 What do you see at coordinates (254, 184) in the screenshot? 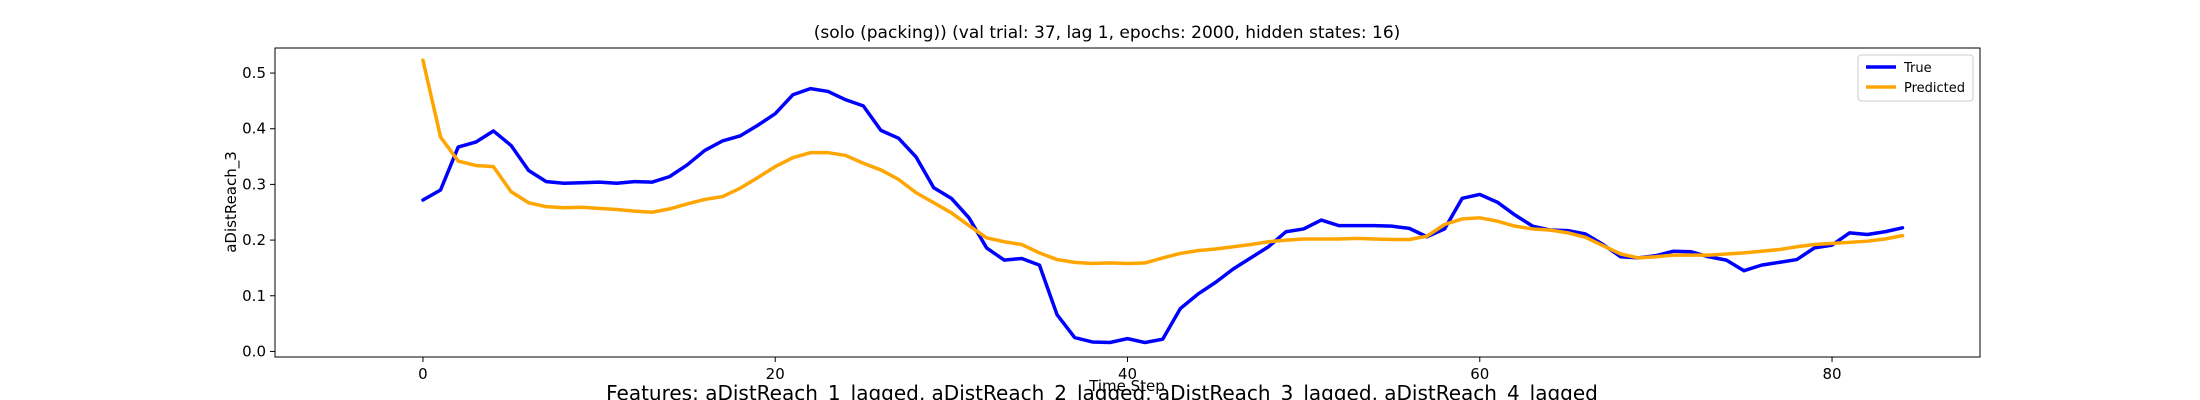
I see `y-tick-label: 0.3` at bounding box center [254, 184].